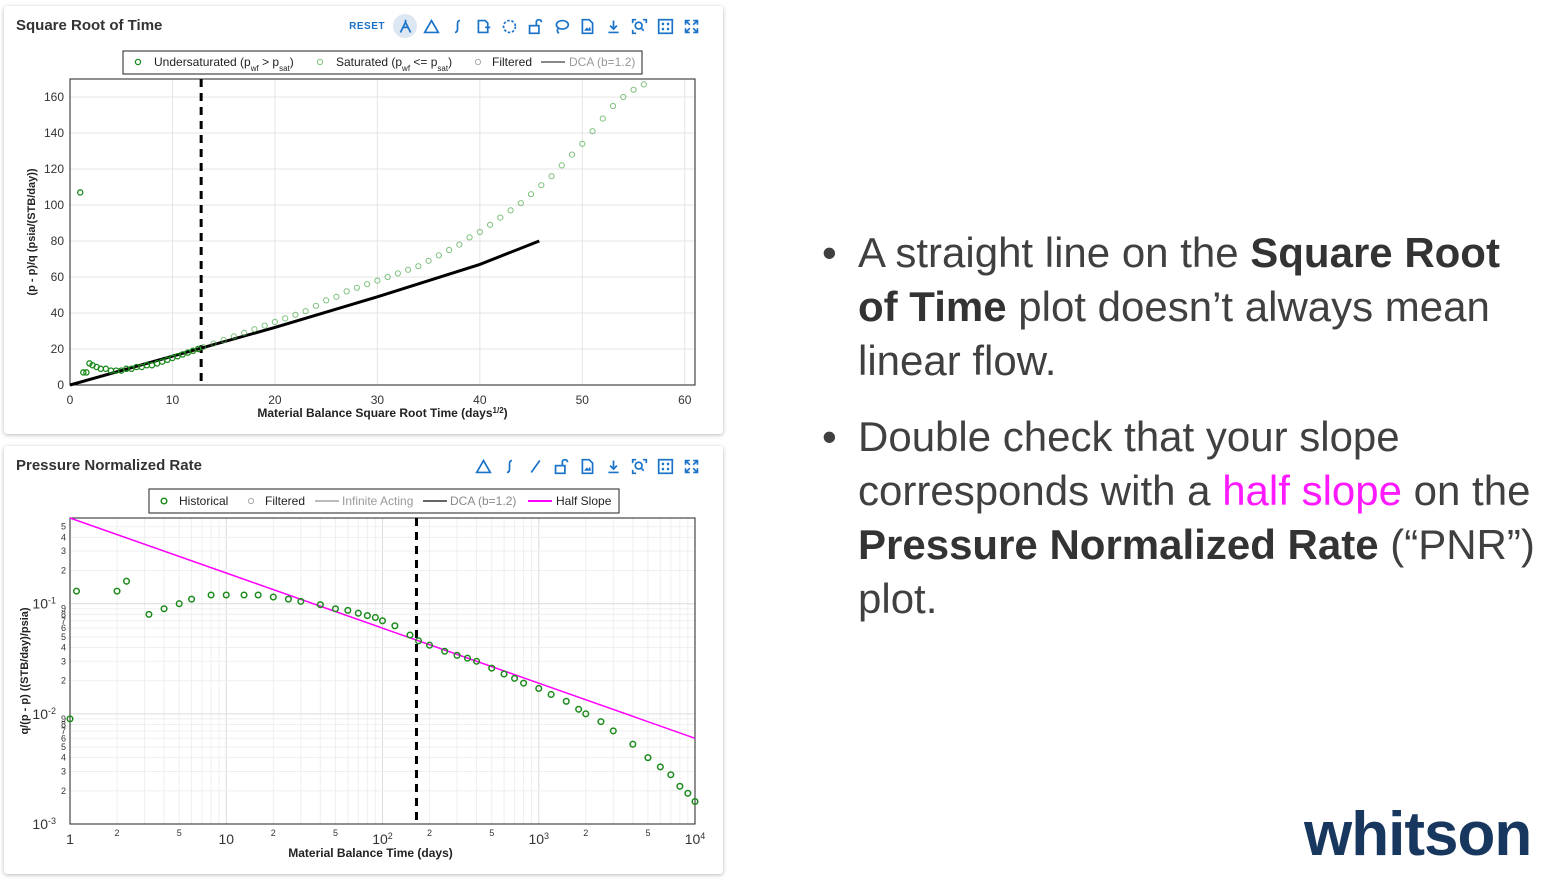 The height and width of the screenshot is (879, 1560). I want to click on y-minor-tick-label: 5, so click(63, 747).